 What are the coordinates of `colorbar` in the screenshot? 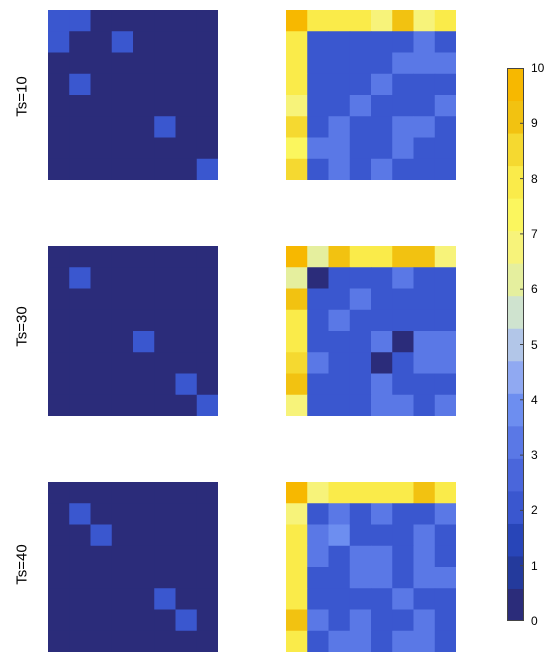 It's located at (515, 344).